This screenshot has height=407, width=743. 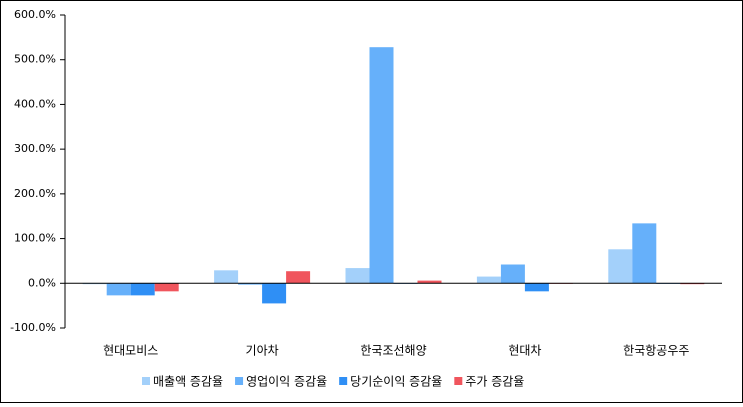 What do you see at coordinates (262, 351) in the screenshot?
I see `x-tick-label: 기아차` at bounding box center [262, 351].